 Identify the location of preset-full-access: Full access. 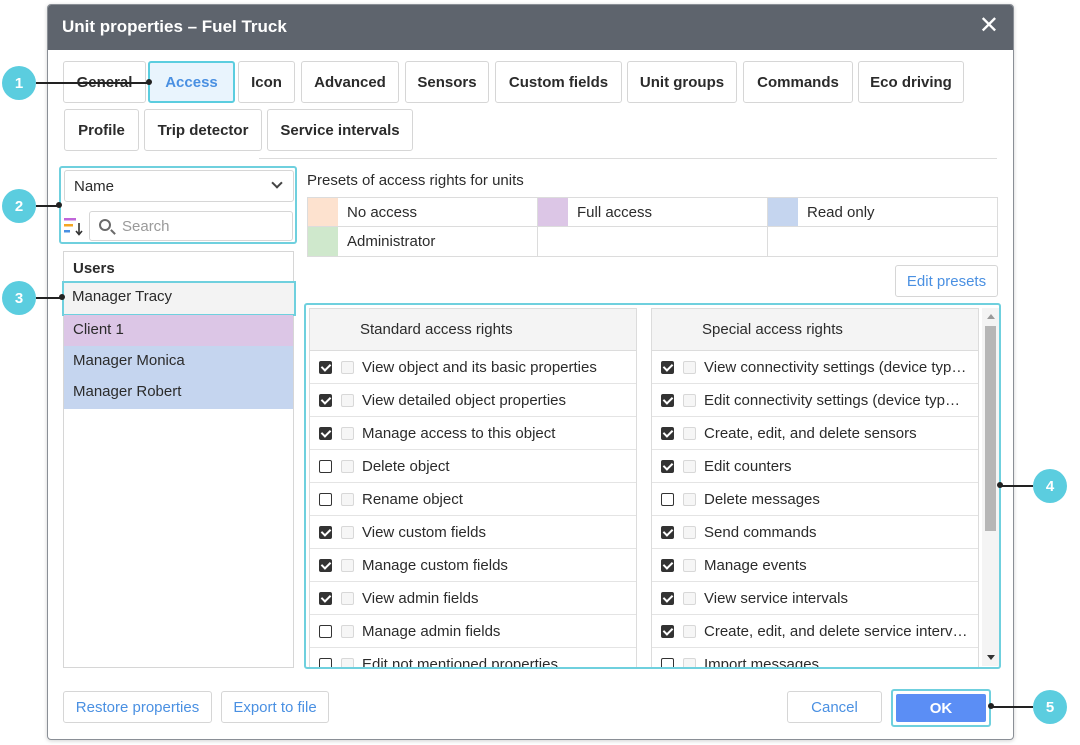
(653, 212).